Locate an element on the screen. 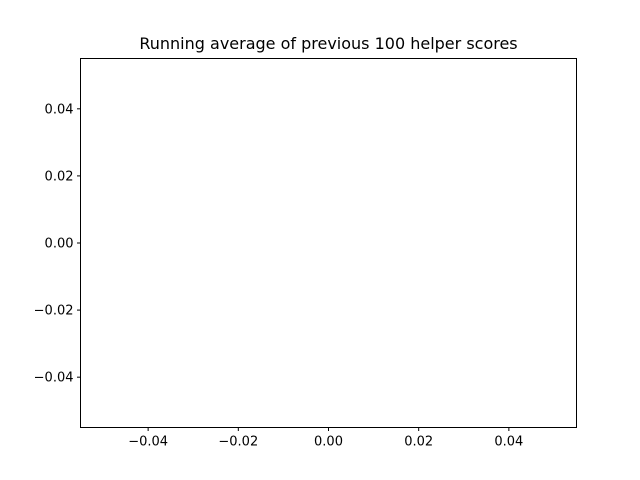 This screenshot has height=480, width=640. y-axis: −0.04 −0.02 0.00 0.02 0.04 is located at coordinates (57, 244).